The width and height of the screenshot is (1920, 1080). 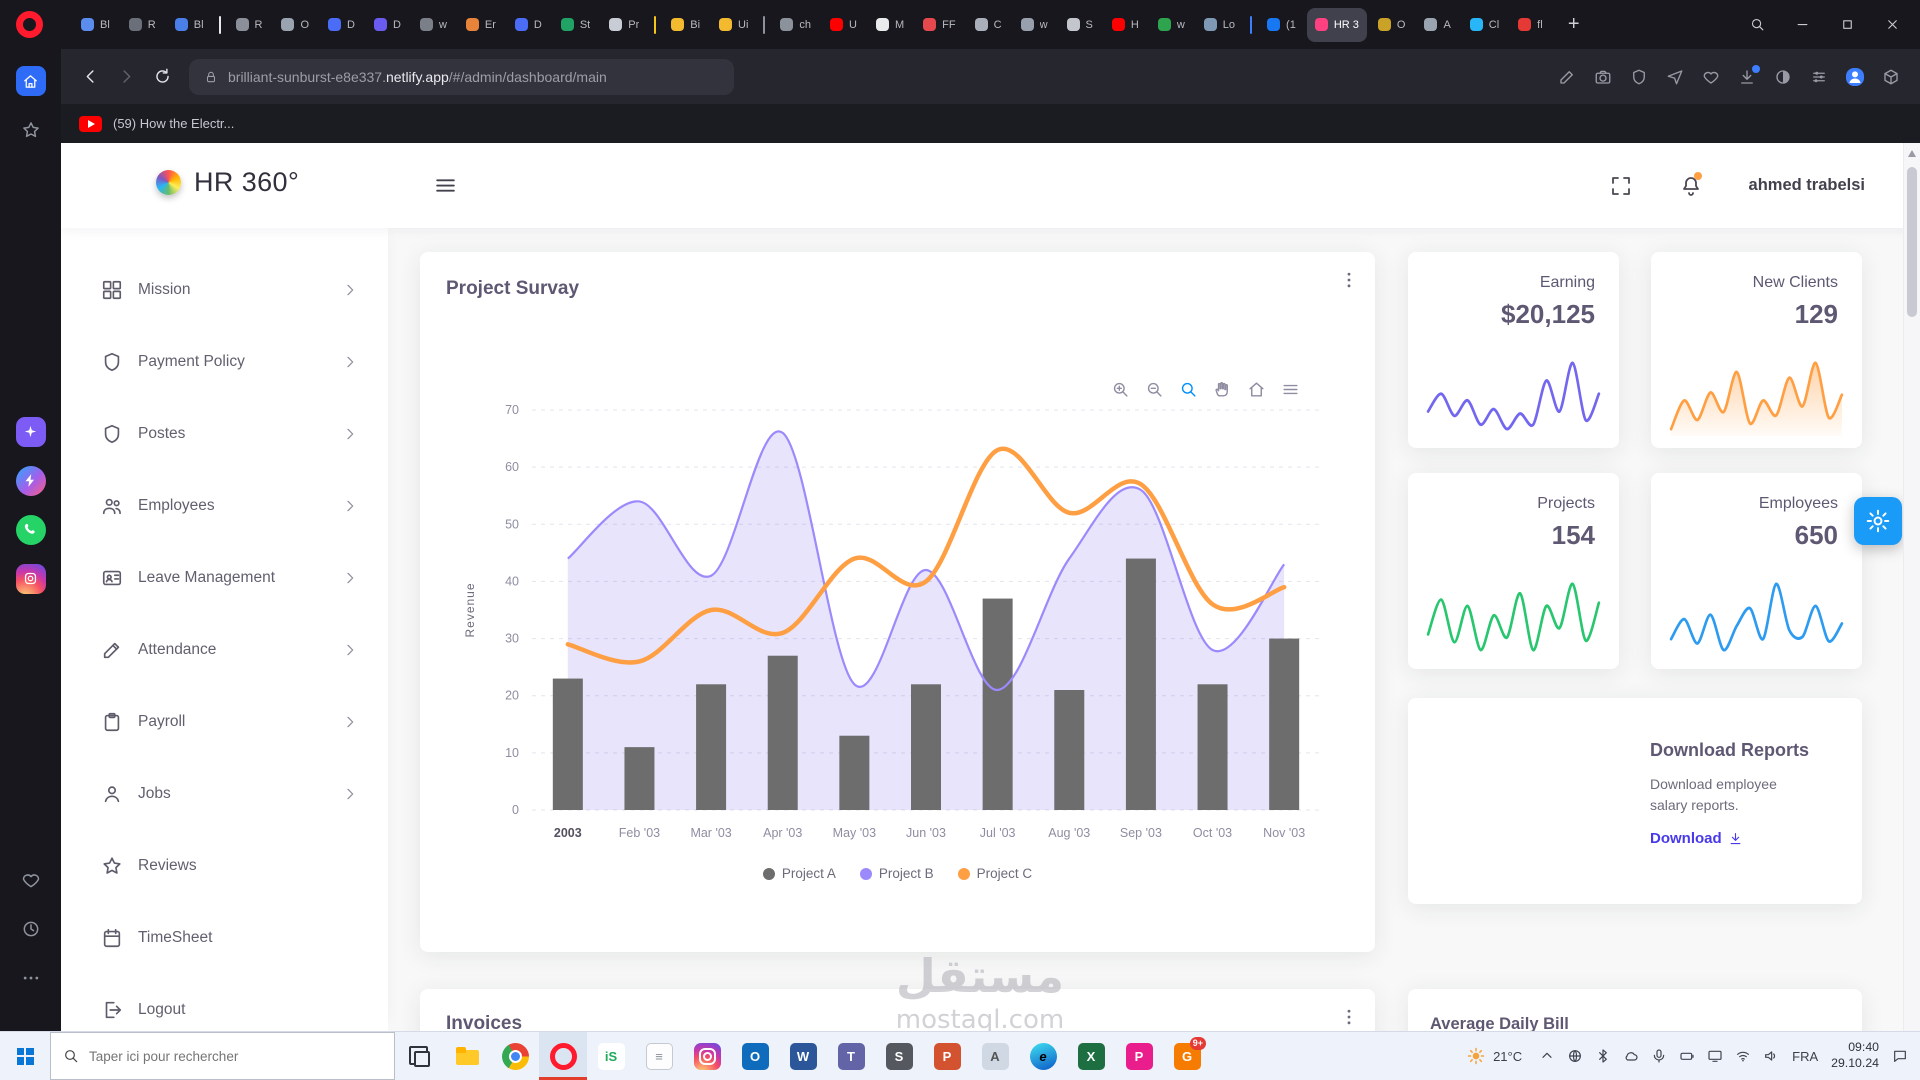 What do you see at coordinates (755, 1056) in the screenshot?
I see `taskbar-app-outlook: O` at bounding box center [755, 1056].